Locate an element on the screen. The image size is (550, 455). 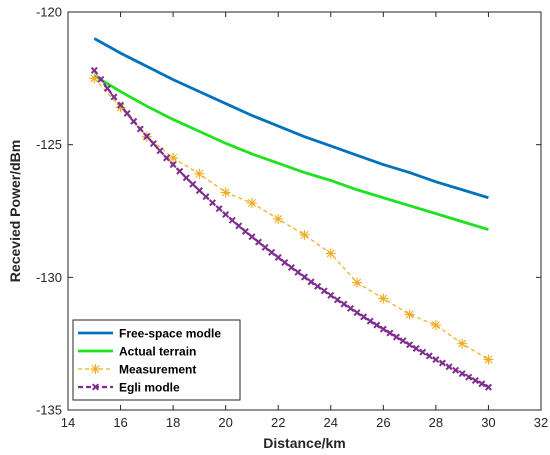
x-tick-label: 20 is located at coordinates (225, 422).